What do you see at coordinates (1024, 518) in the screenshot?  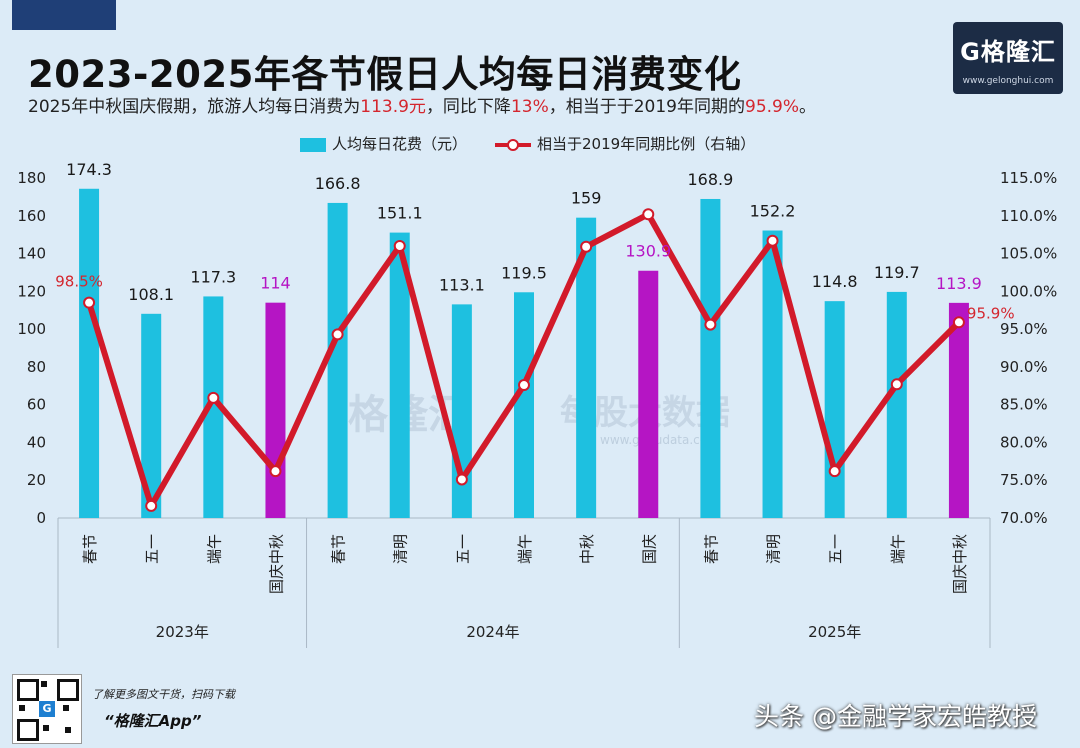 I see `y-right-tick-label: 70.0%` at bounding box center [1024, 518].